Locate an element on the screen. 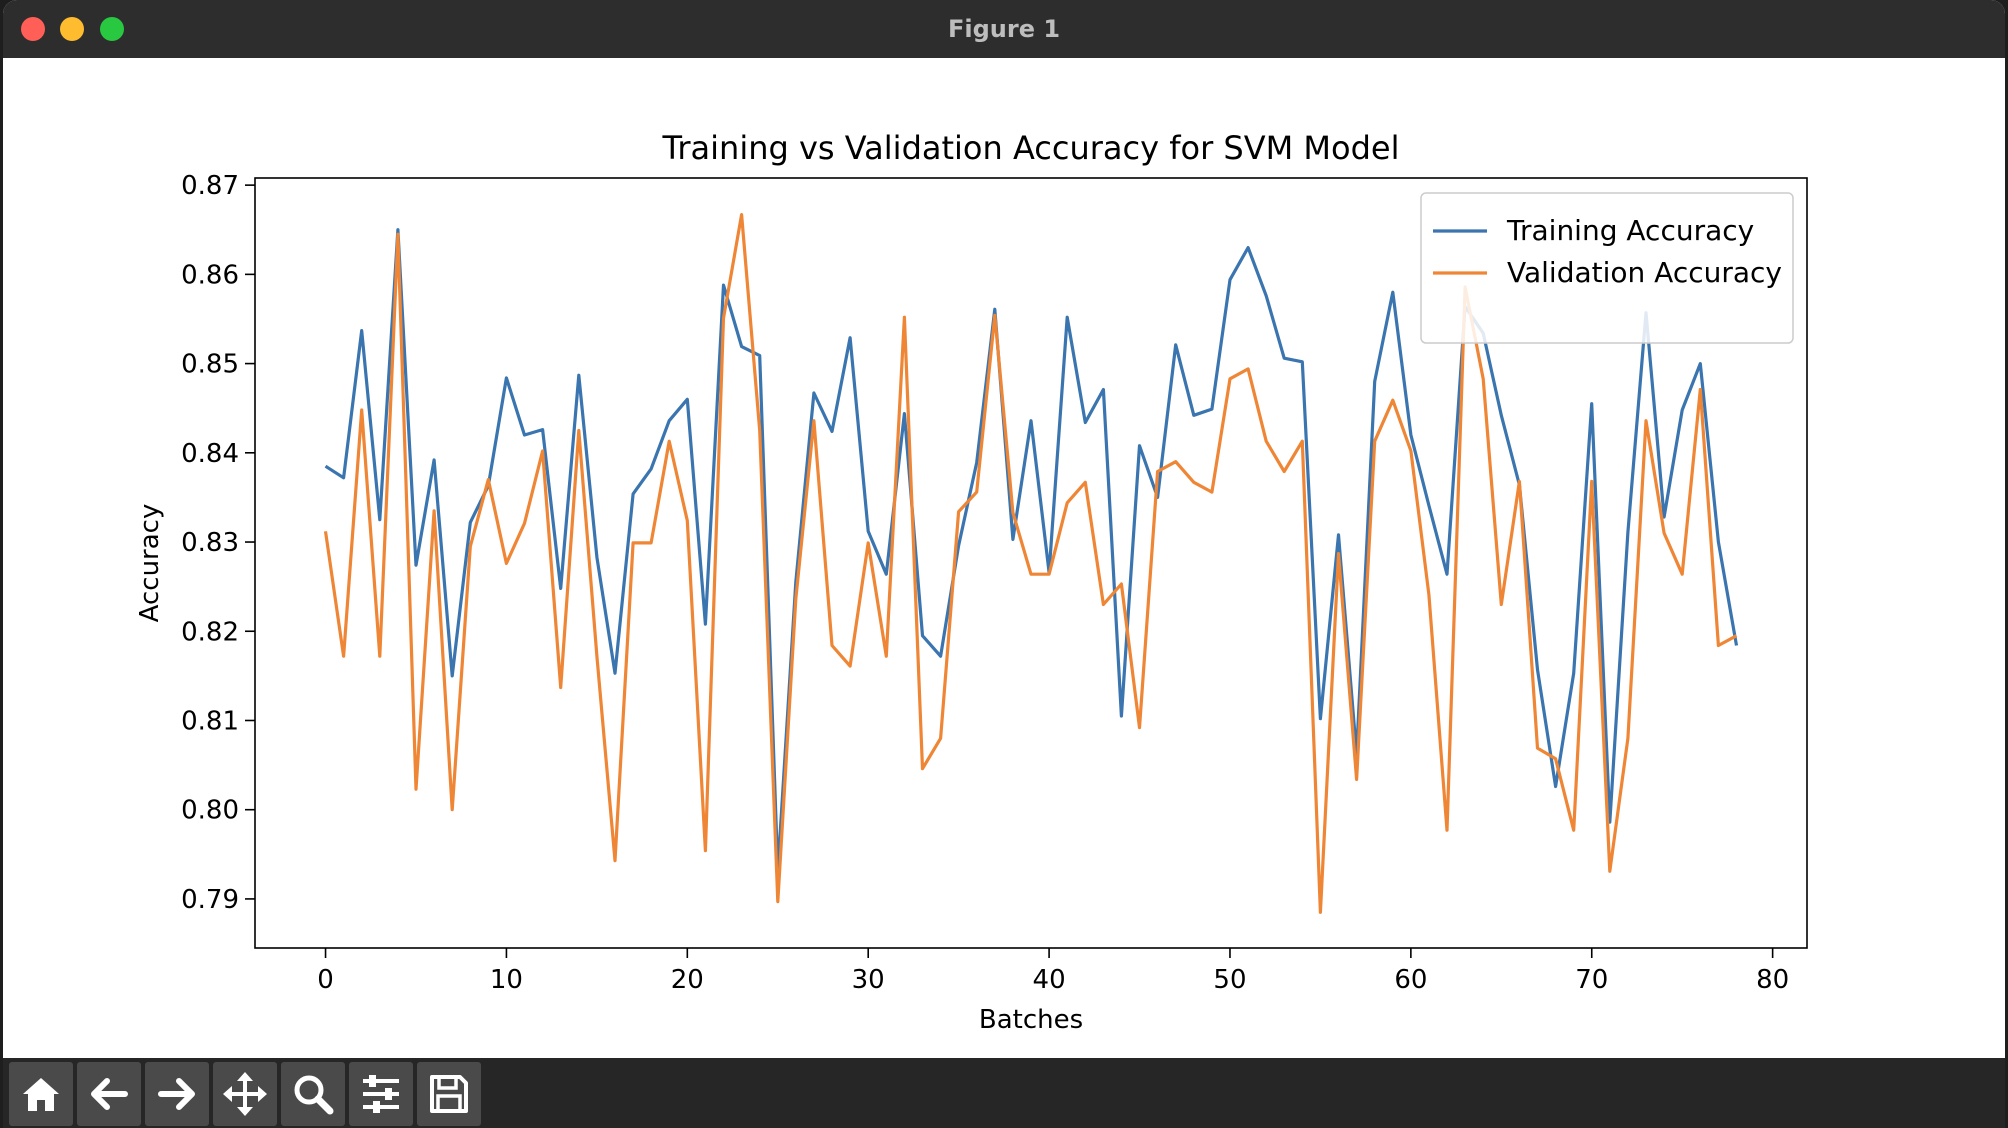 The height and width of the screenshot is (1128, 2008). y-tick-label: 0.86 is located at coordinates (210, 275).